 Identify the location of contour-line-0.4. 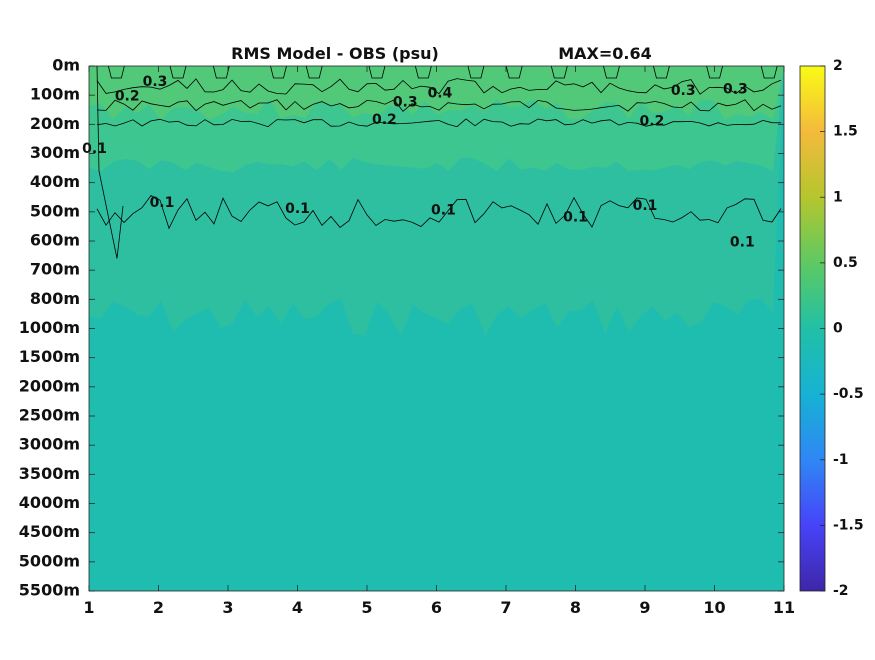
(439, 86).